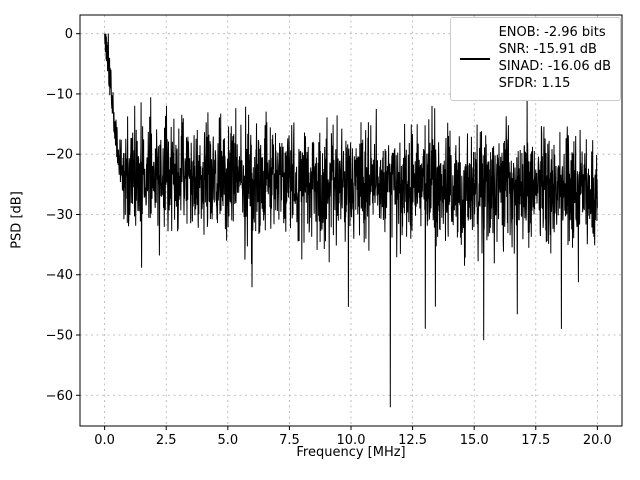 The image size is (640, 480). Describe the element at coordinates (166, 440) in the screenshot. I see `x-tick-label: 2.5` at that location.